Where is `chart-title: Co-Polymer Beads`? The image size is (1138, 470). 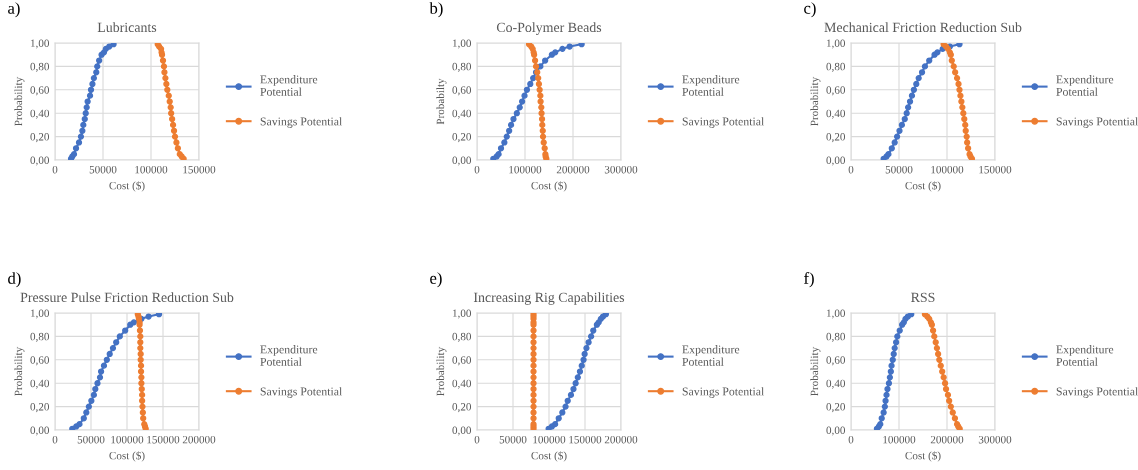 chart-title: Co-Polymer Beads is located at coordinates (549, 28).